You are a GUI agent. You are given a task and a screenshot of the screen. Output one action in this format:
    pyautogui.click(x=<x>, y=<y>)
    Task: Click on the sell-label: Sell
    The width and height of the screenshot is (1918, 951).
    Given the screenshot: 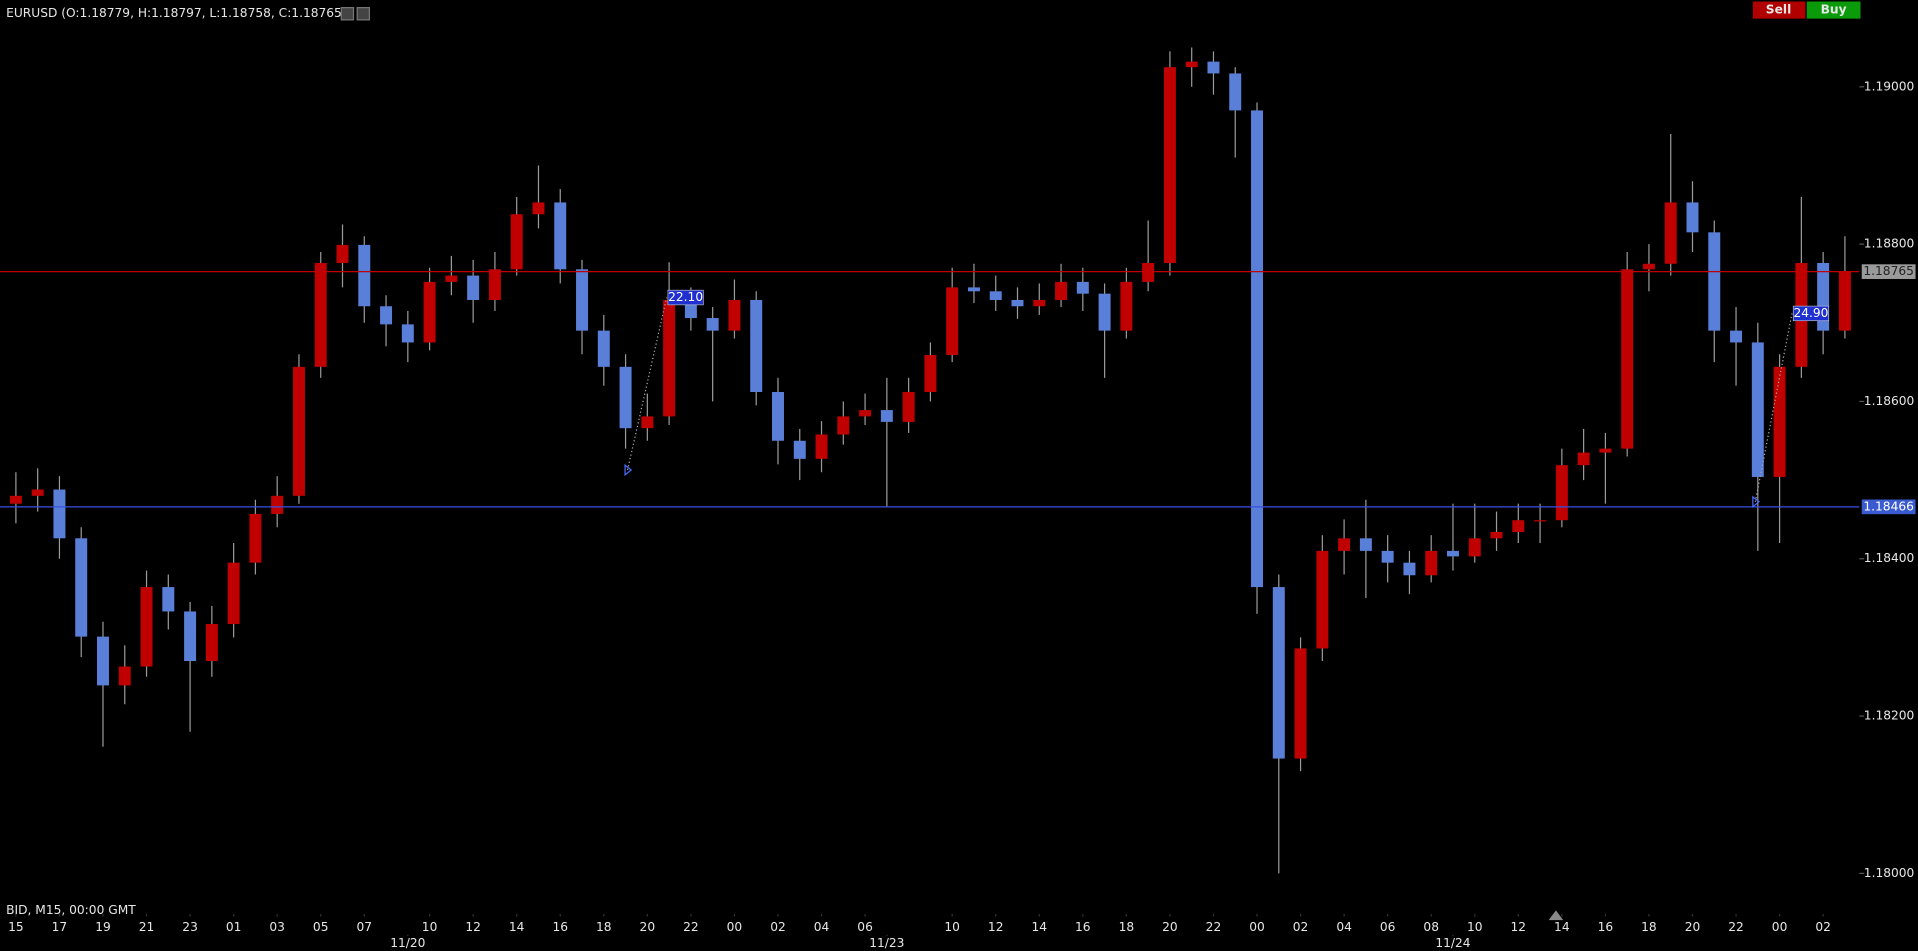 What is the action you would take?
    pyautogui.click(x=1778, y=10)
    